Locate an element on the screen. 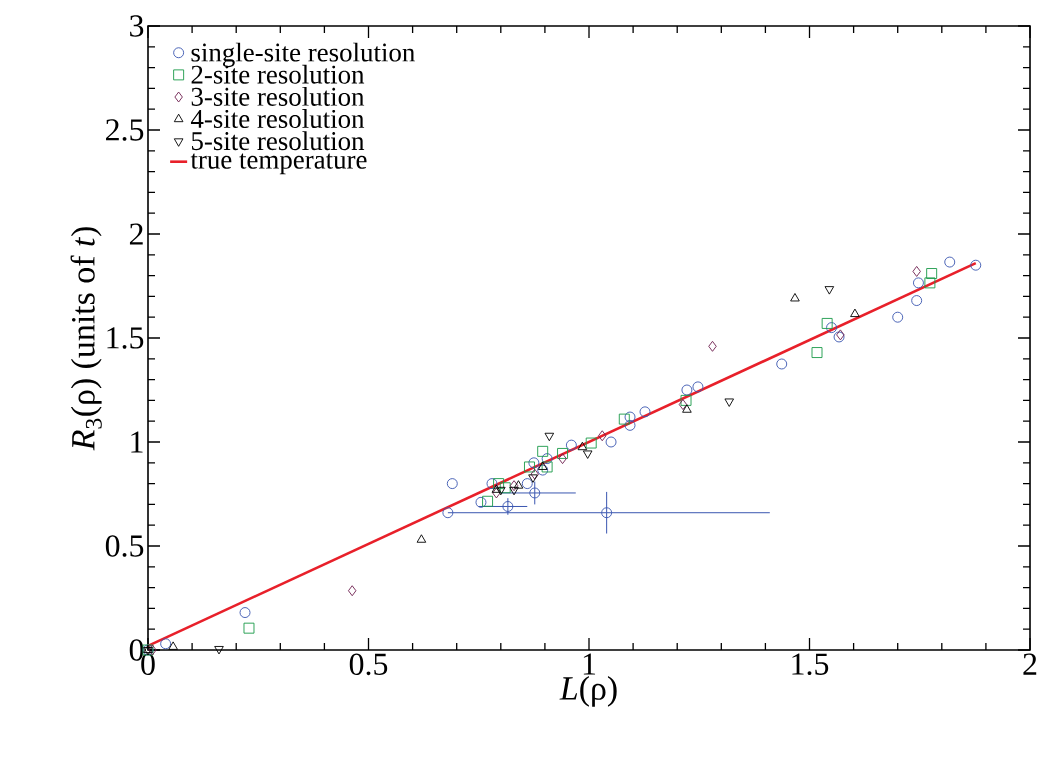 Image resolution: width=1063 pixels, height=757 pixels. y-tick-label: 1 is located at coordinates (137, 442).